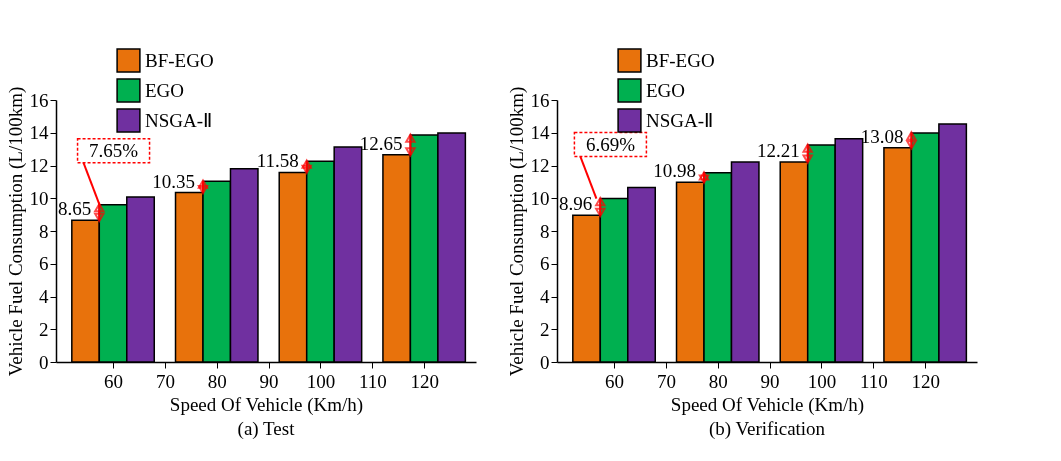 The image size is (1061, 461). What do you see at coordinates (767, 429) in the screenshot?
I see `text: (b) Verification` at bounding box center [767, 429].